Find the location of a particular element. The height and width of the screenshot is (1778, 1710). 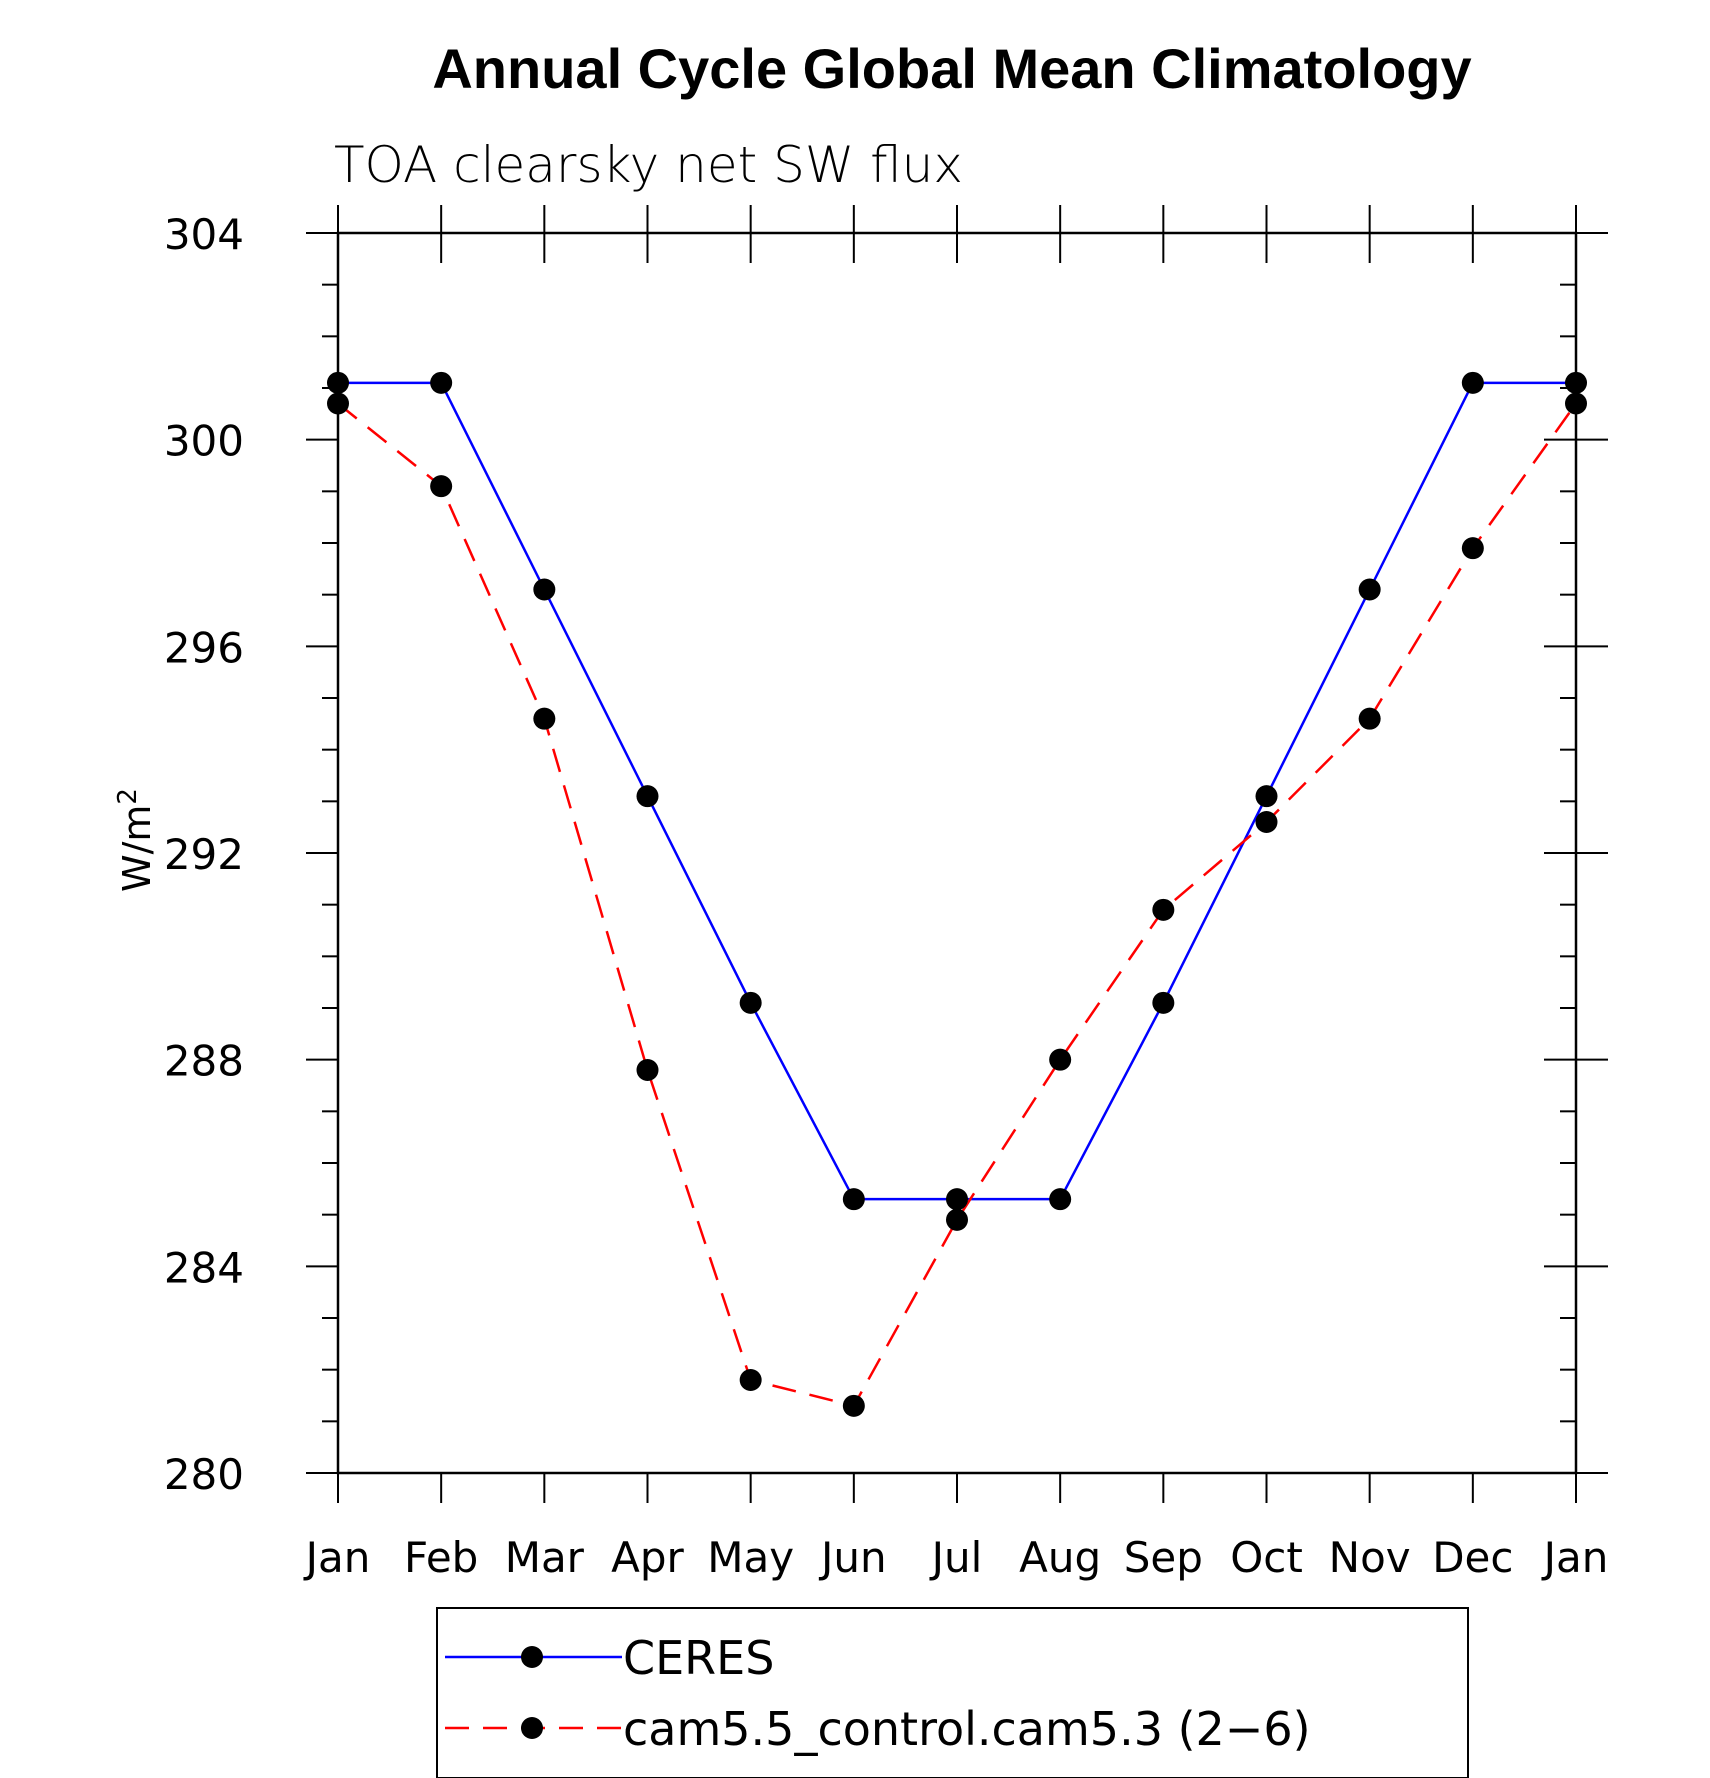

y-axis-label: W/m2 is located at coordinates (136, 840).